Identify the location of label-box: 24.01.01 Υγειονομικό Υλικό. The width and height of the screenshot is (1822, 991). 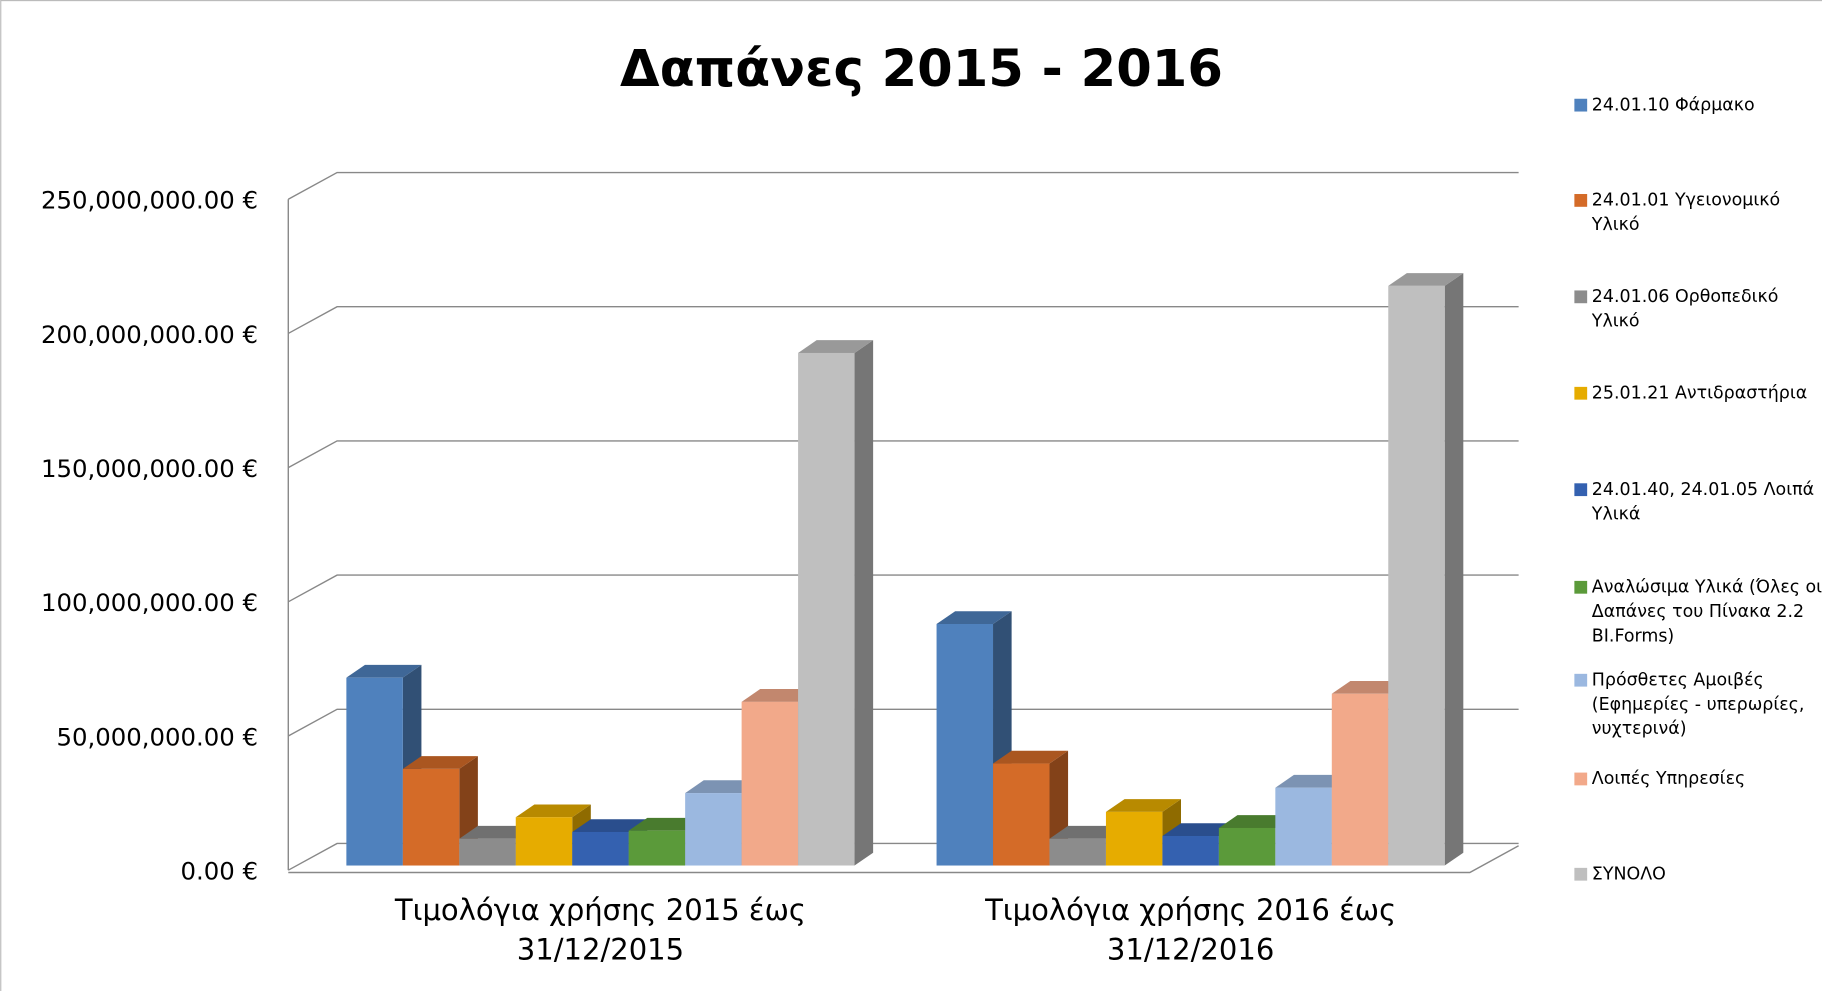
(1686, 212).